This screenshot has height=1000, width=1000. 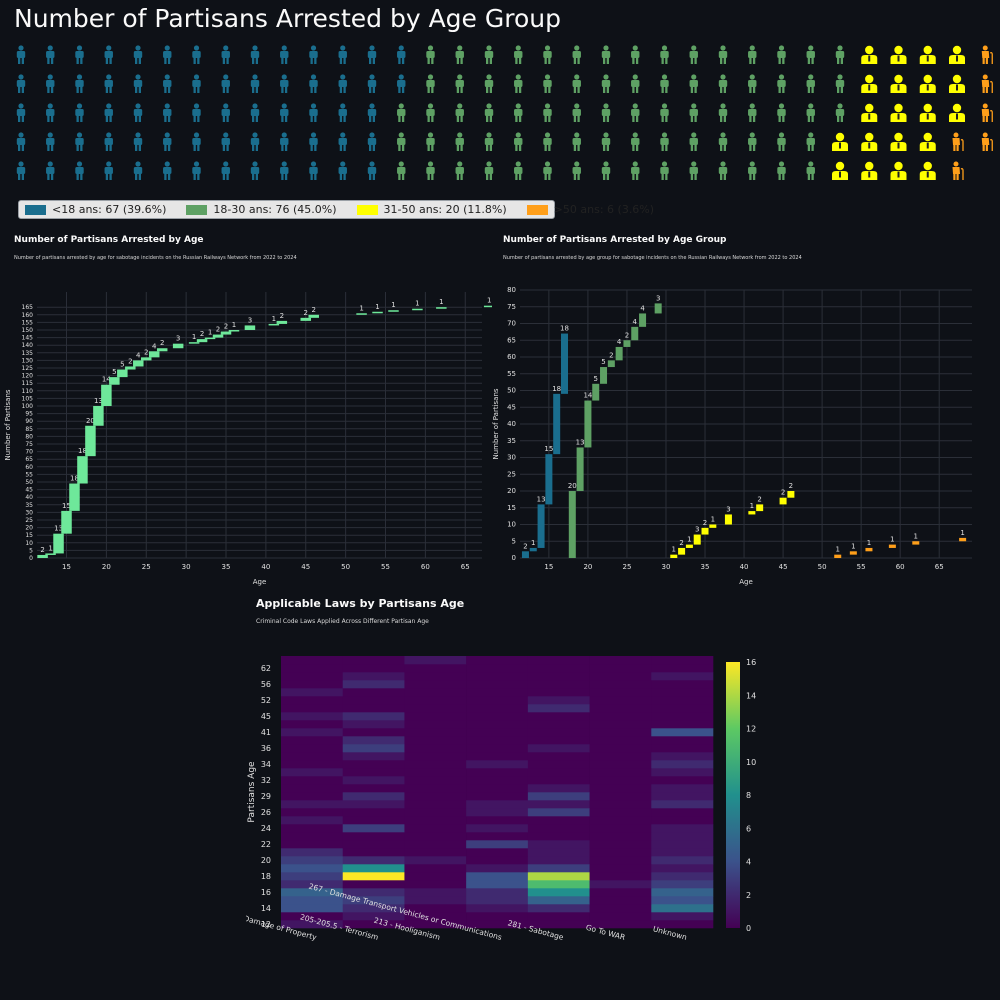 I want to click on data-label: 5, so click(x=114, y=372).